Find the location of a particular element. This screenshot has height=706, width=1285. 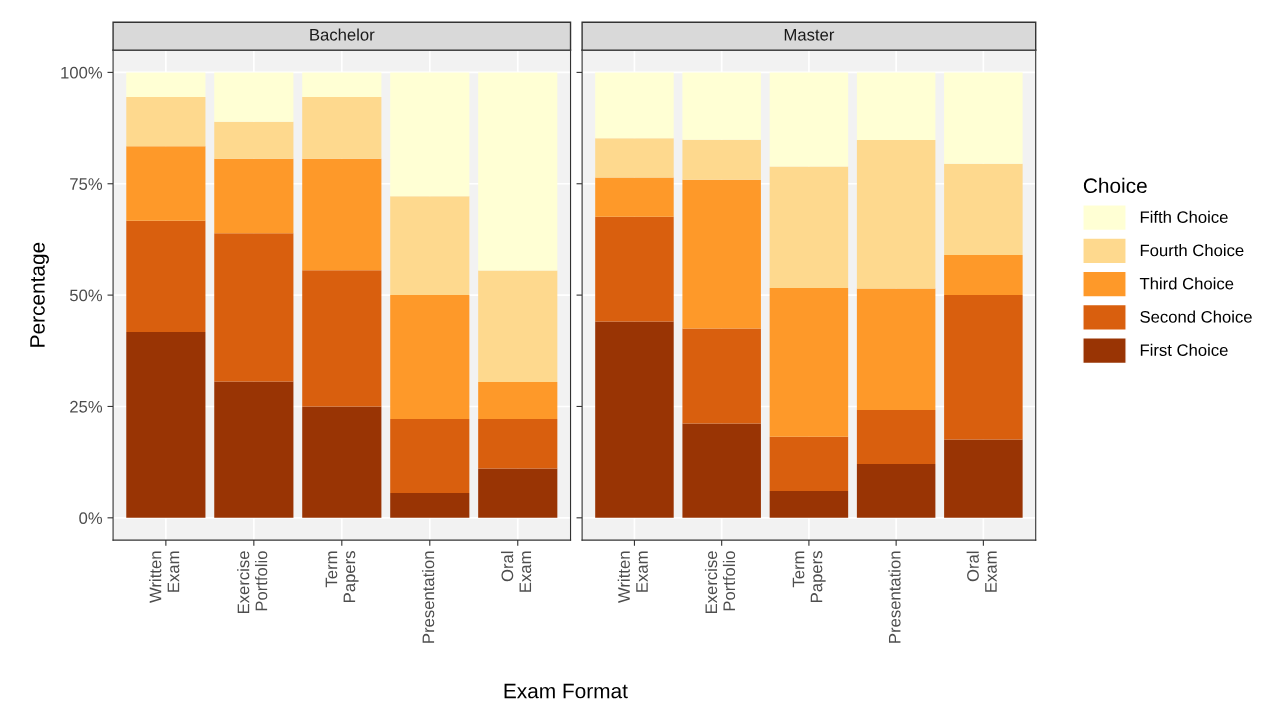

legend-title: Choice is located at coordinates (1115, 185).